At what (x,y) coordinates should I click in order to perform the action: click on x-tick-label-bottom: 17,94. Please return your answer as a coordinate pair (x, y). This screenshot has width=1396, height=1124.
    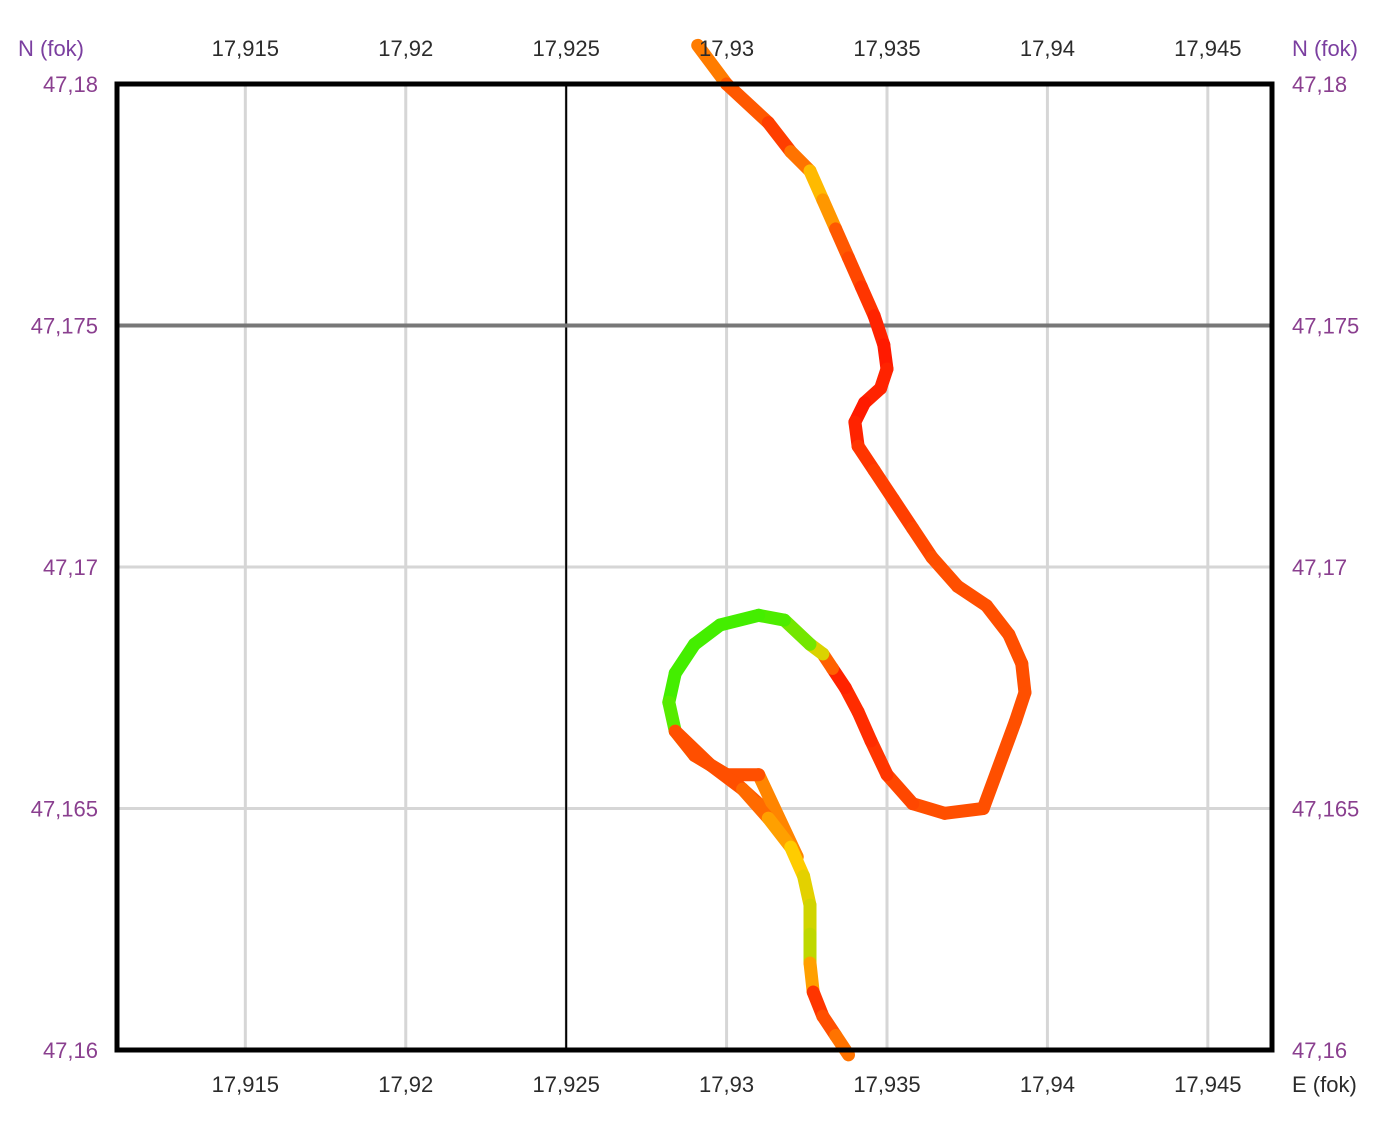
    Looking at the image, I should click on (1047, 1084).